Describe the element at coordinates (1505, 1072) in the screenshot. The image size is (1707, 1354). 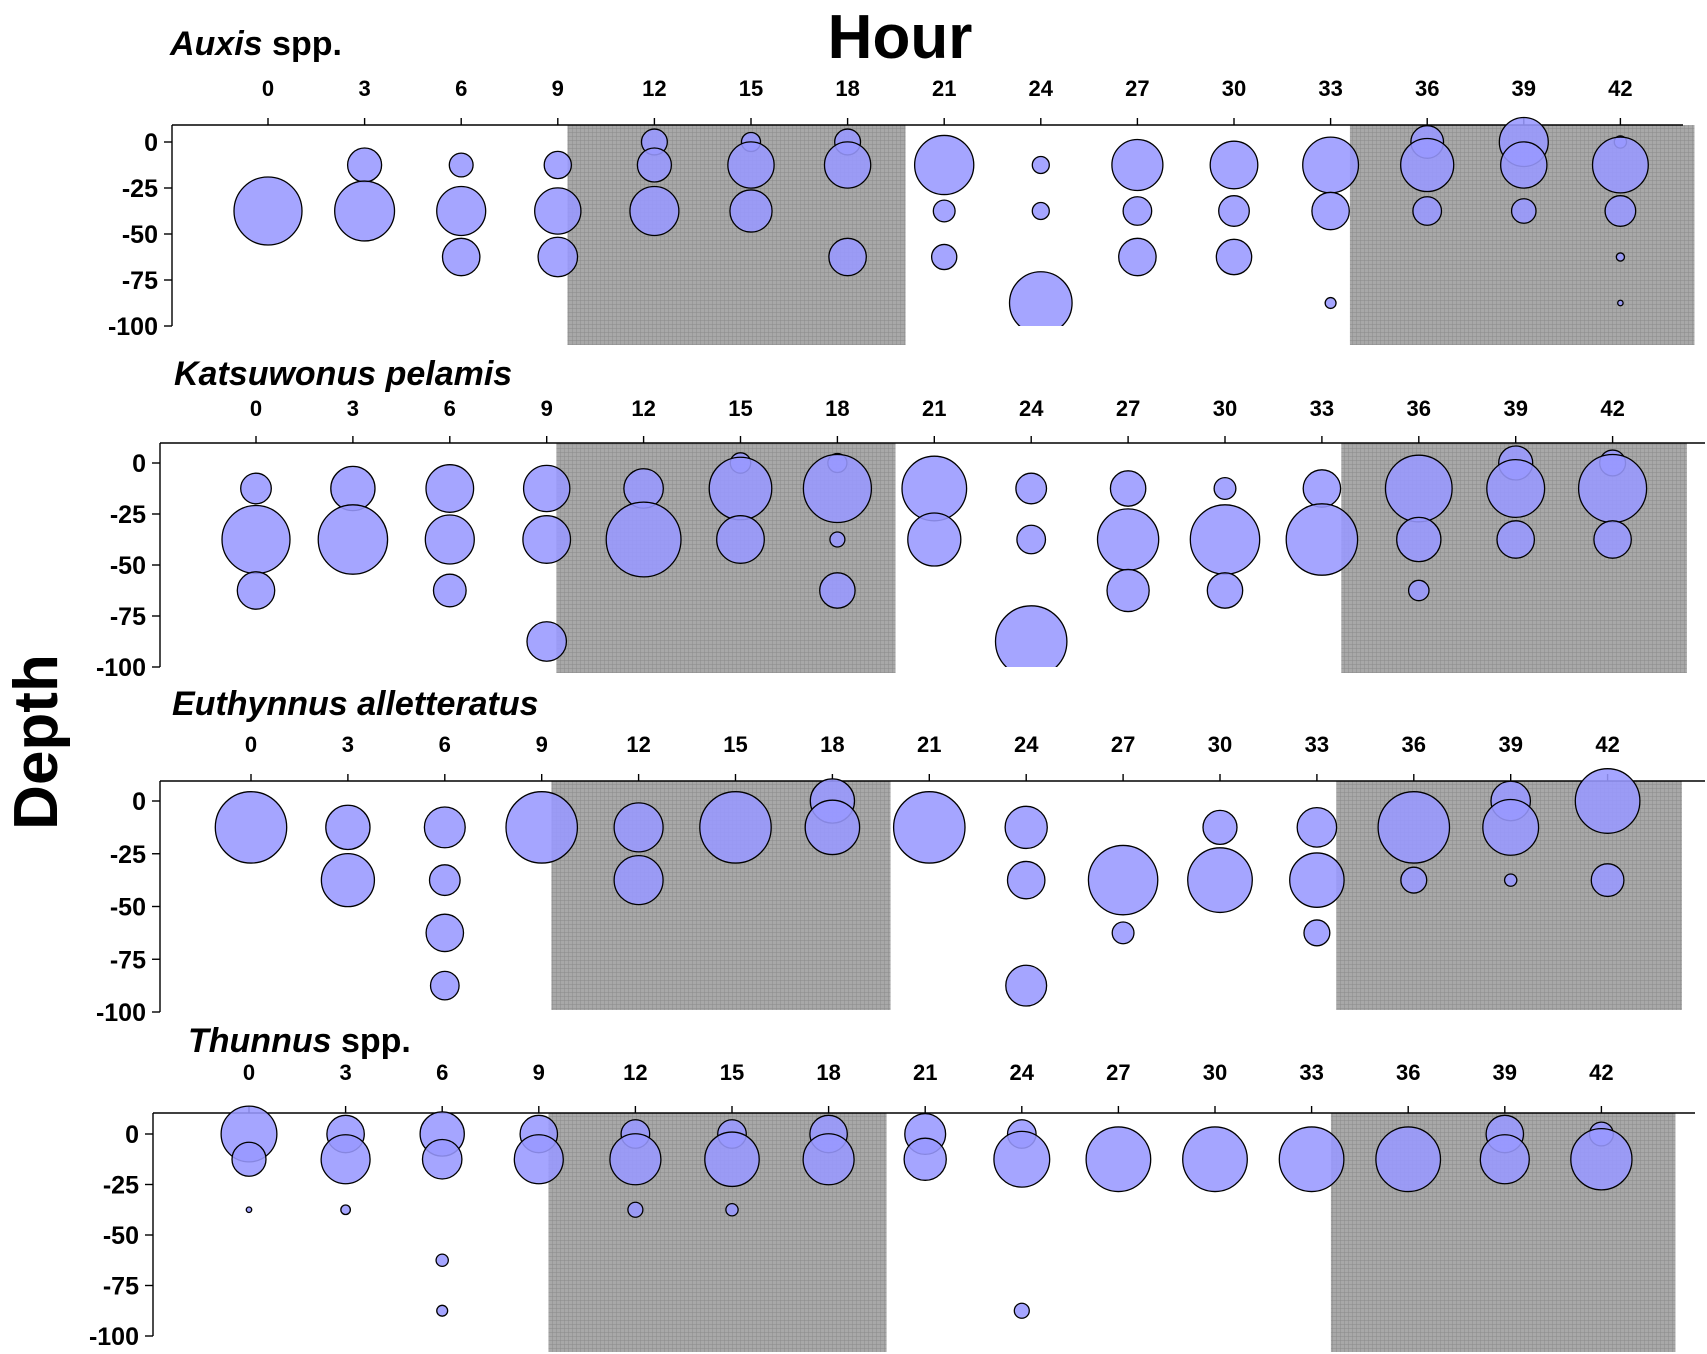
I see `x-tick-label: 39` at that location.